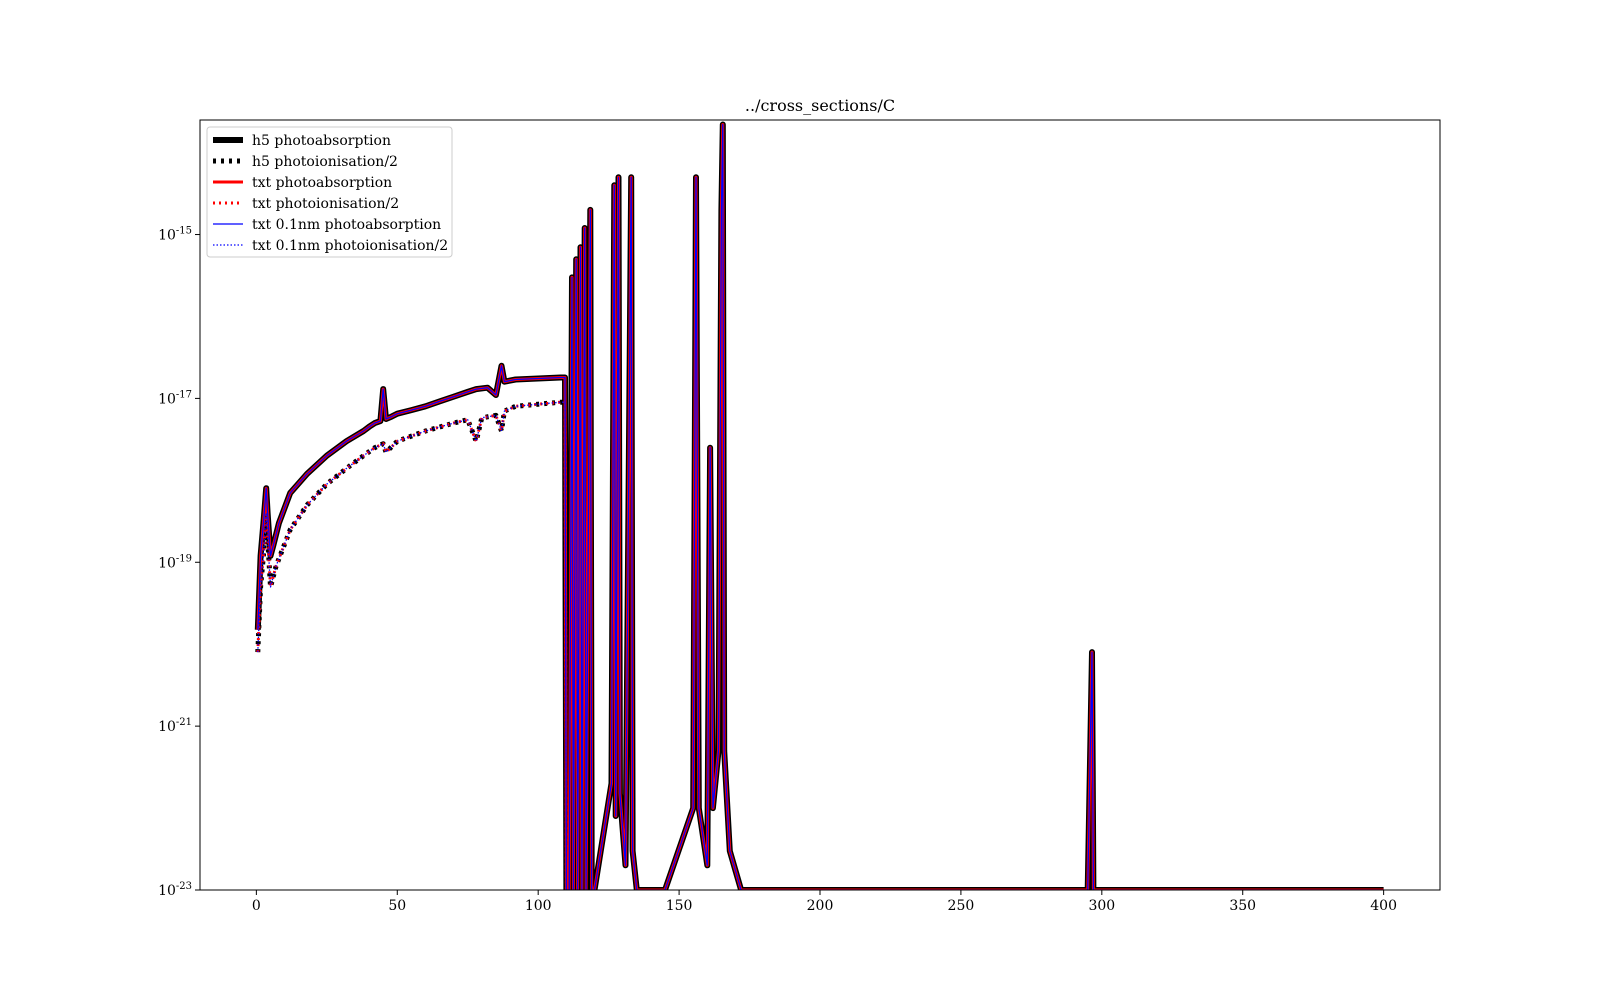  What do you see at coordinates (1242, 906) in the screenshot?
I see `x-tick-label: 350` at bounding box center [1242, 906].